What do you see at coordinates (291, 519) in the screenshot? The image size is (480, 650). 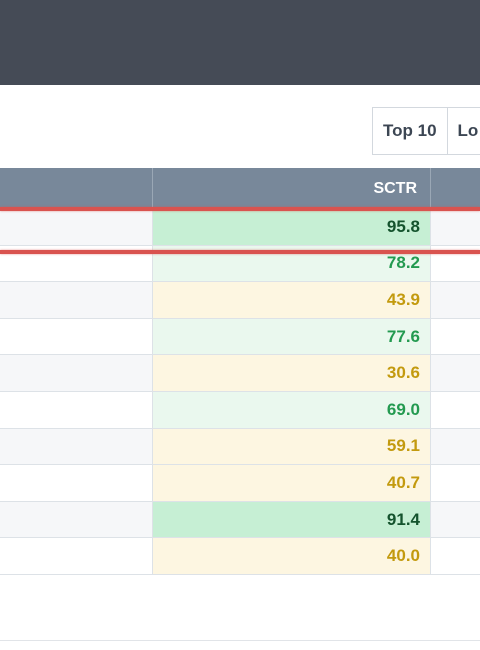 I see `sctr-value-cell: 91.4` at bounding box center [291, 519].